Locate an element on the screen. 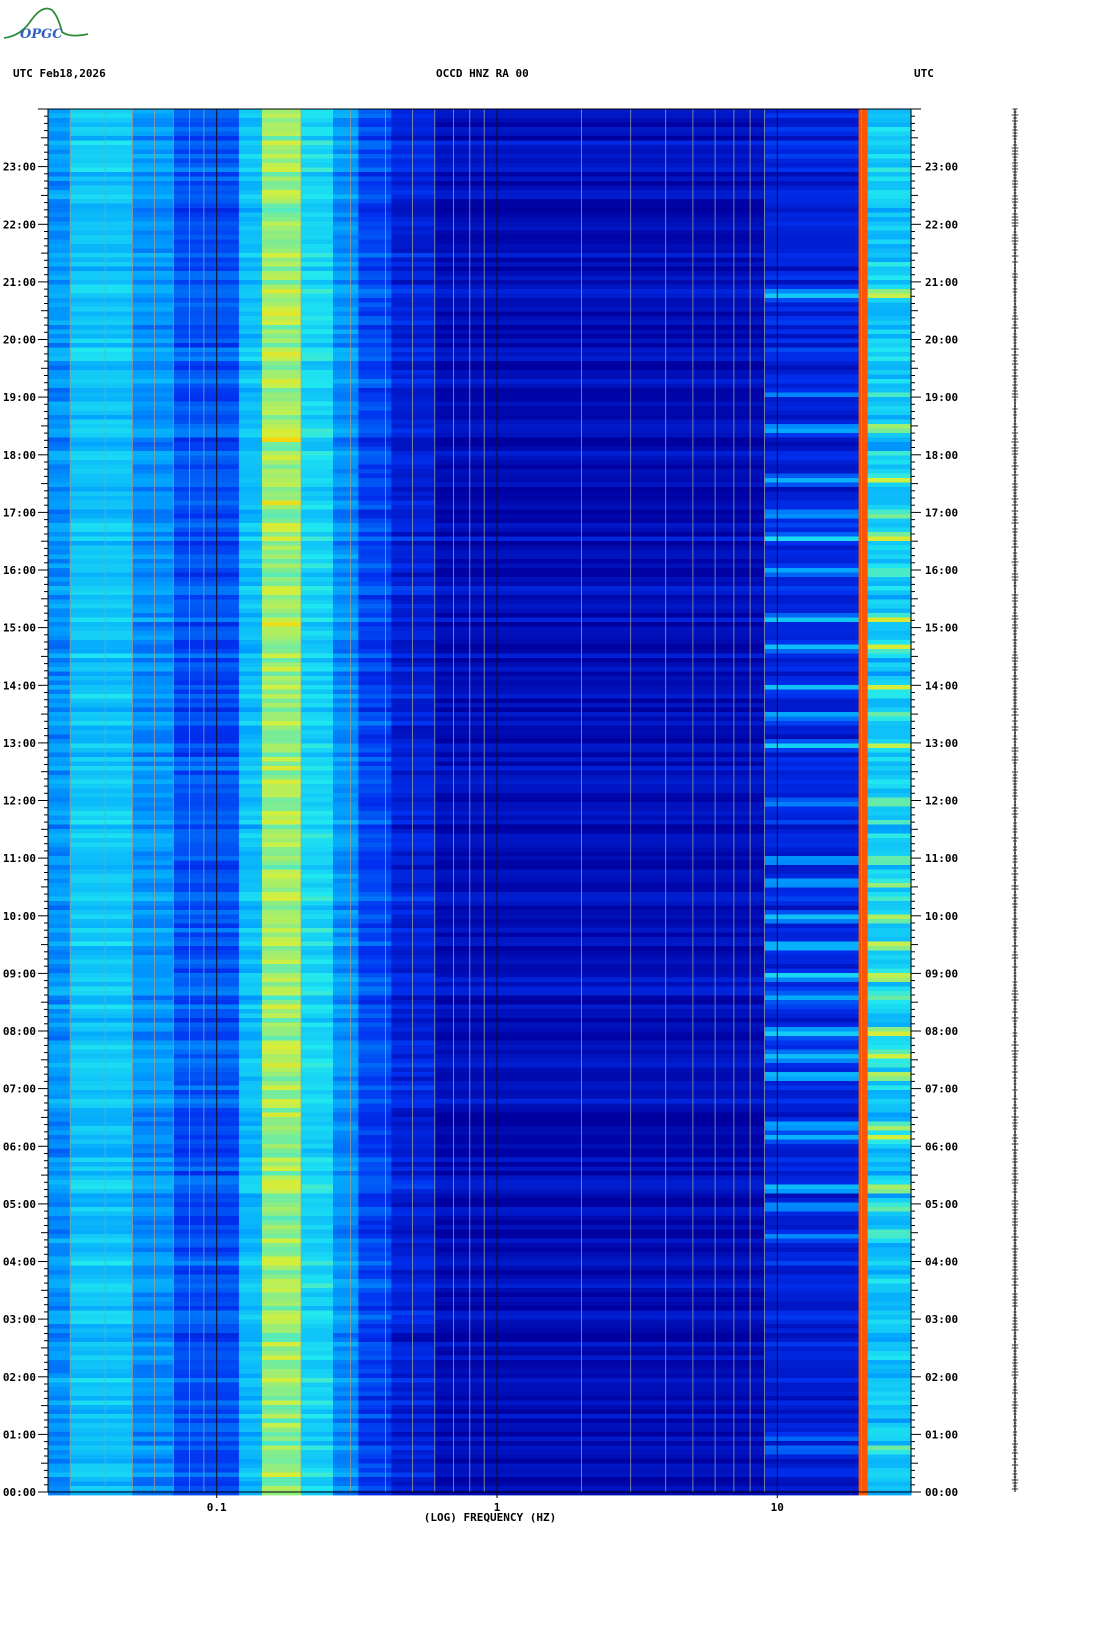 This screenshot has width=1102, height=1634. time-tick-label-right: 09:00 is located at coordinates (941, 973).